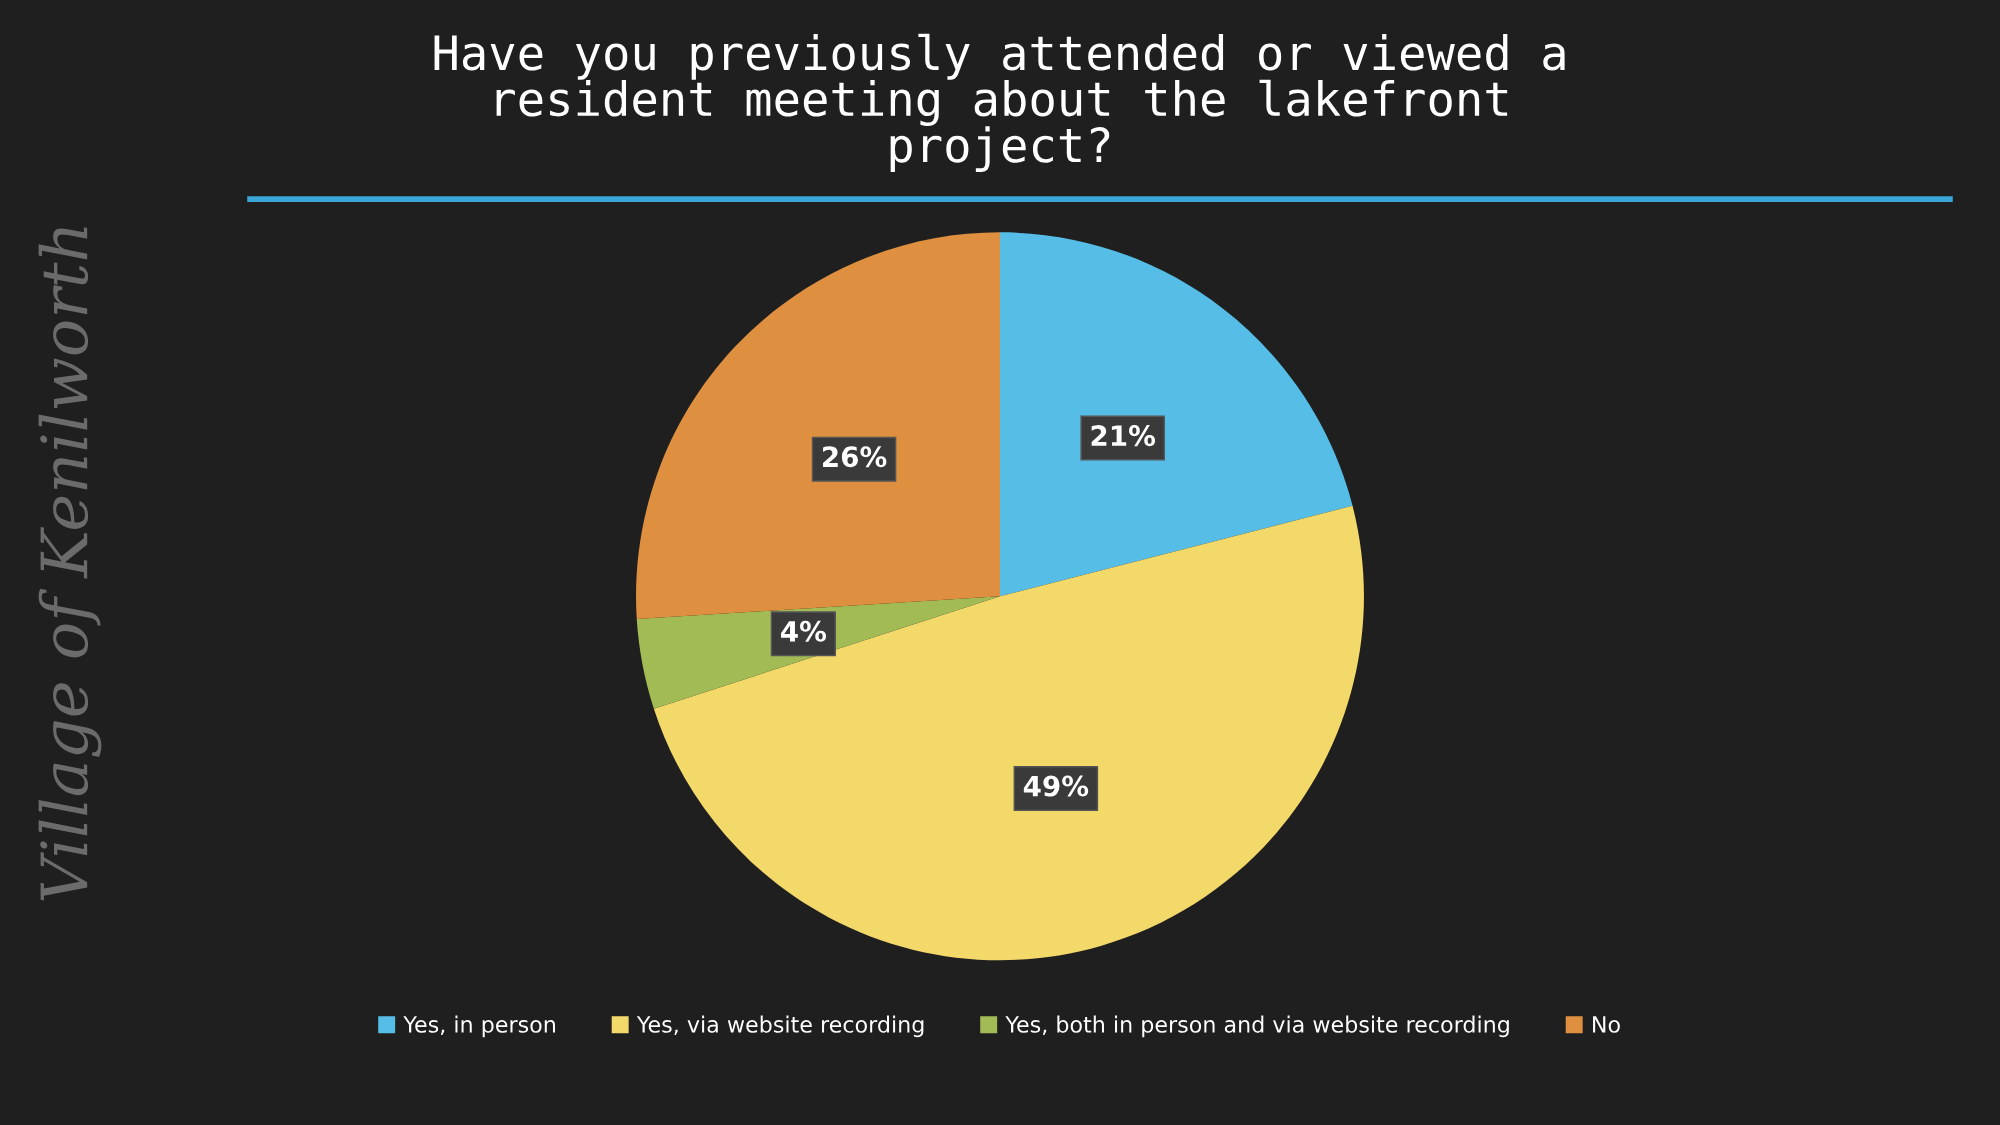 Image resolution: width=2000 pixels, height=1125 pixels. I want to click on chart-title: Have you previously attended or viewed a resident meeting about the lakefront project?, so click(999, 102).